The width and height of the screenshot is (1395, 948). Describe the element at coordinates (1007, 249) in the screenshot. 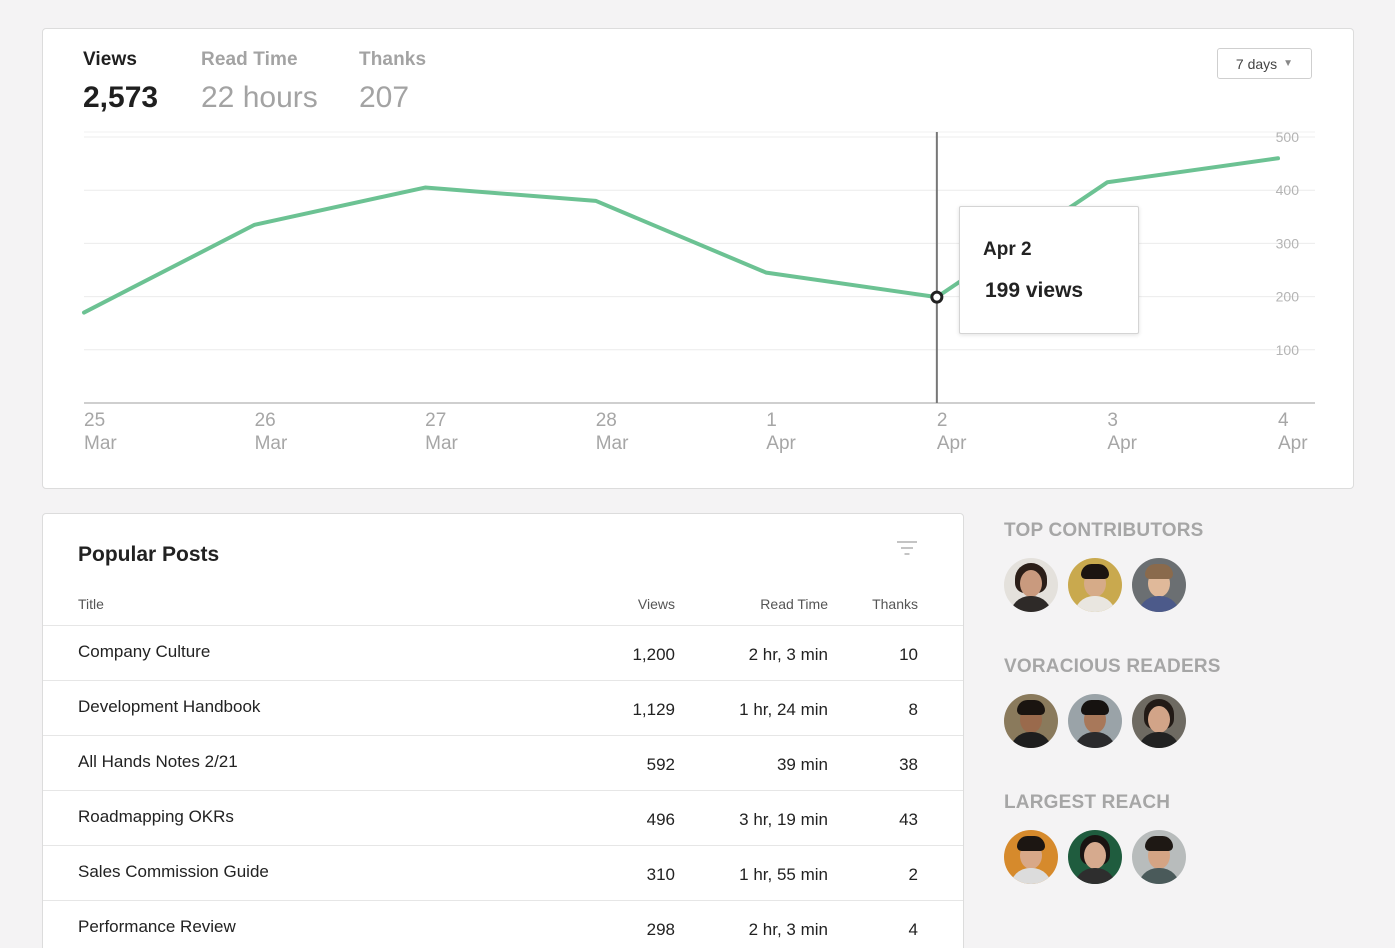

I see `tooltip-date: Apr 2` at that location.